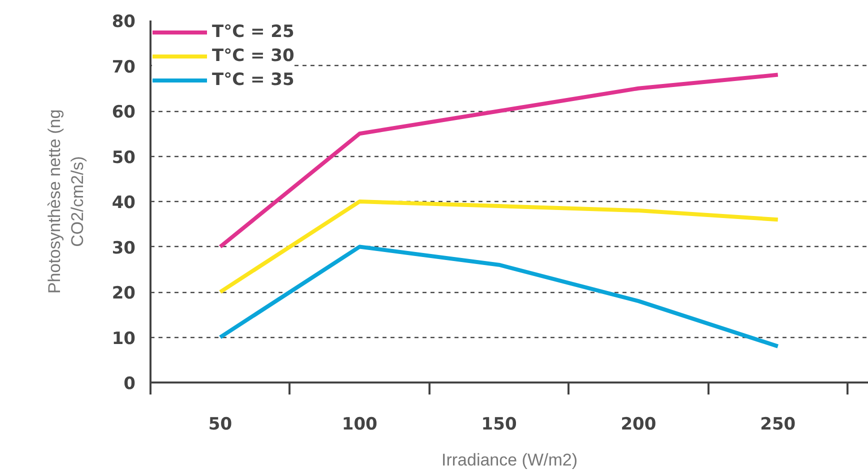  I want to click on x-tick-label: 100, so click(360, 424).